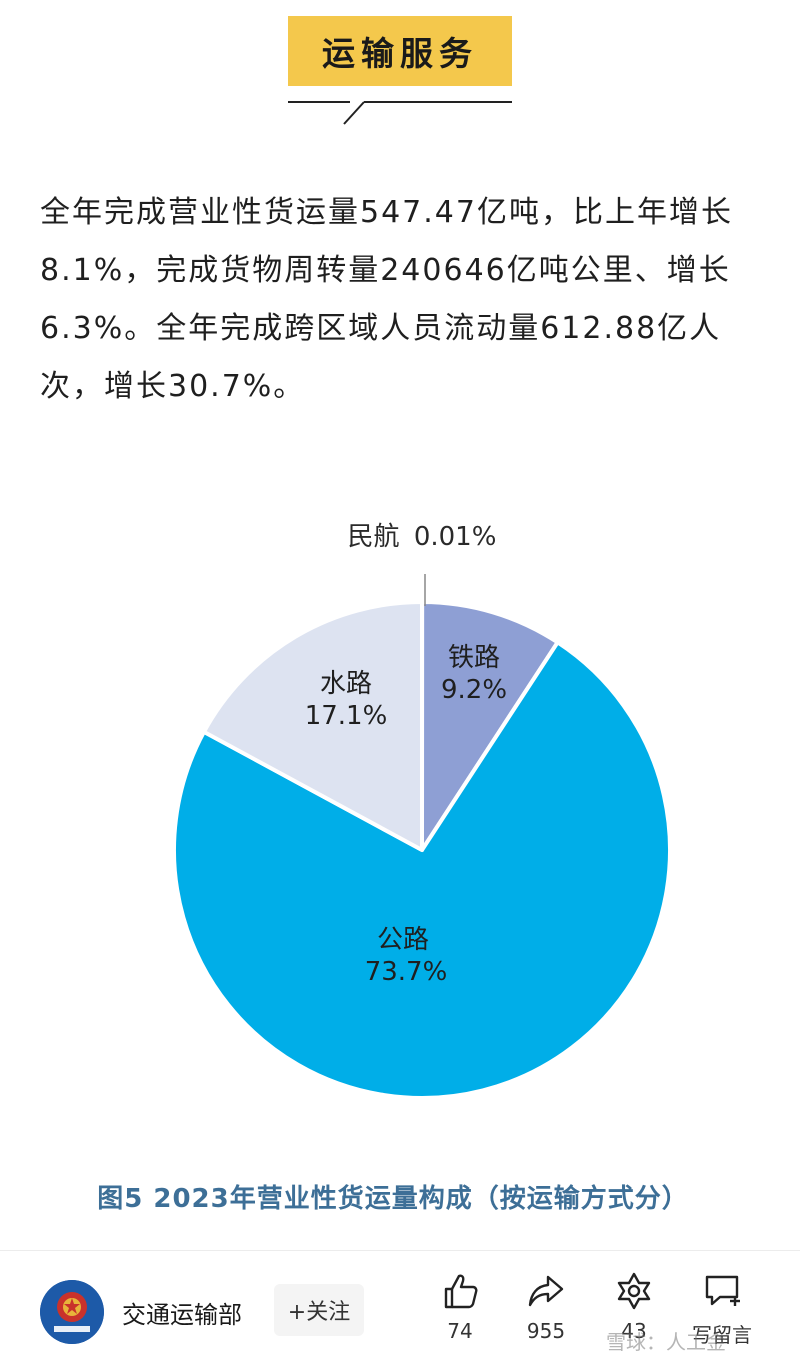  Describe the element at coordinates (722, 1335) in the screenshot. I see `comment-label: 写留言` at that location.